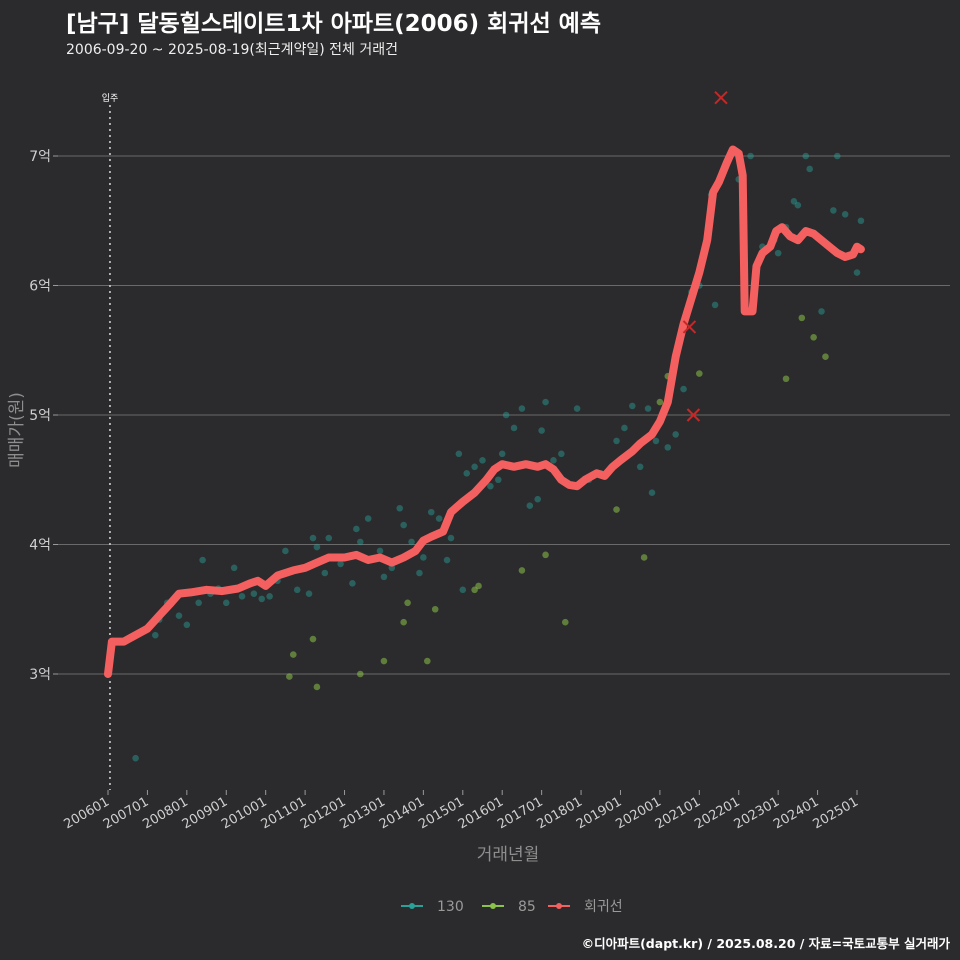 The image size is (960, 960). What do you see at coordinates (603, 907) in the screenshot?
I see `legend-label: 회귀선` at bounding box center [603, 907].